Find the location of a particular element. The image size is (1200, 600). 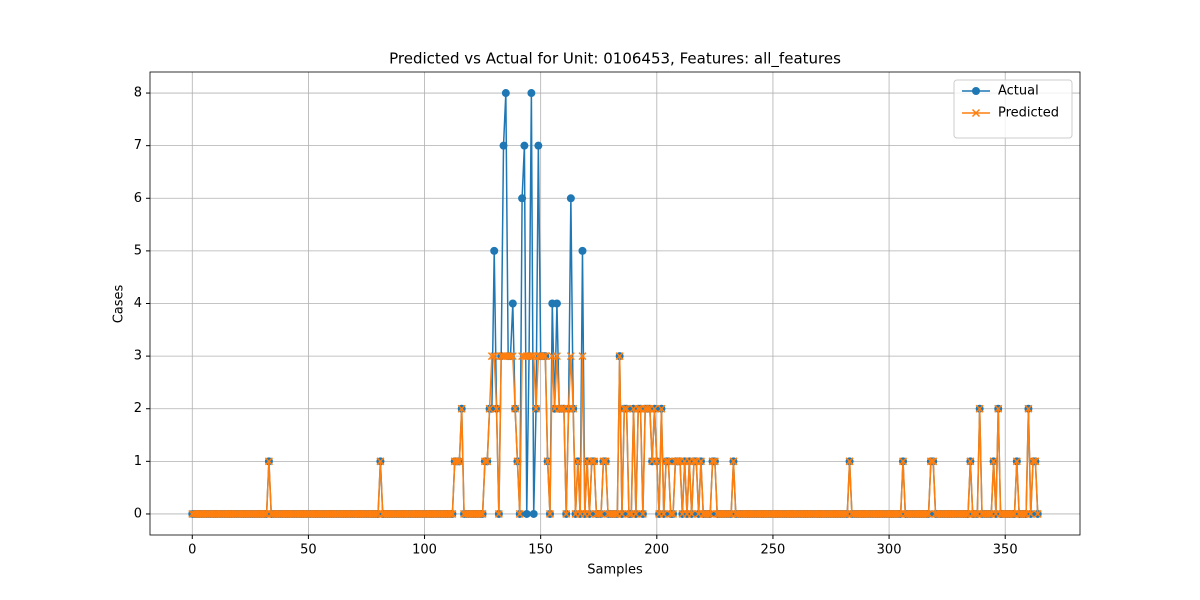

y-axis-label: Cases is located at coordinates (119, 303).